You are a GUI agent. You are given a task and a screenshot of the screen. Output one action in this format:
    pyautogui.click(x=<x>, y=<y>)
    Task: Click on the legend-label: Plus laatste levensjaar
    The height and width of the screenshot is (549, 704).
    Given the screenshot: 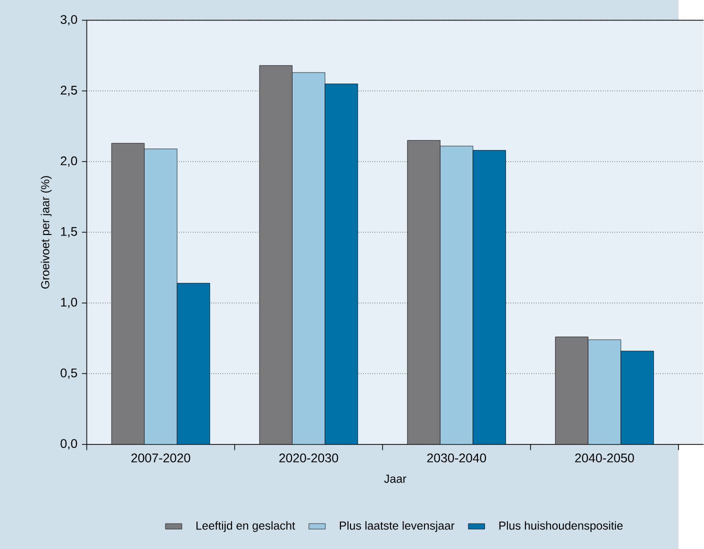 What is the action you would take?
    pyautogui.click(x=397, y=526)
    